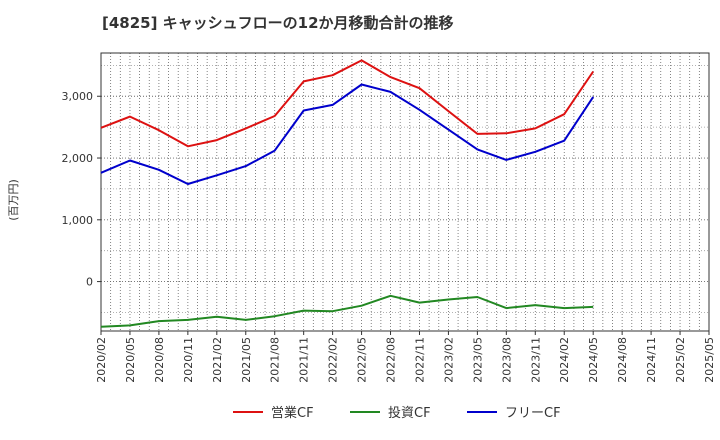 The width and height of the screenshot is (720, 440). I want to click on x-tick-label: 2025/05, so click(709, 360).